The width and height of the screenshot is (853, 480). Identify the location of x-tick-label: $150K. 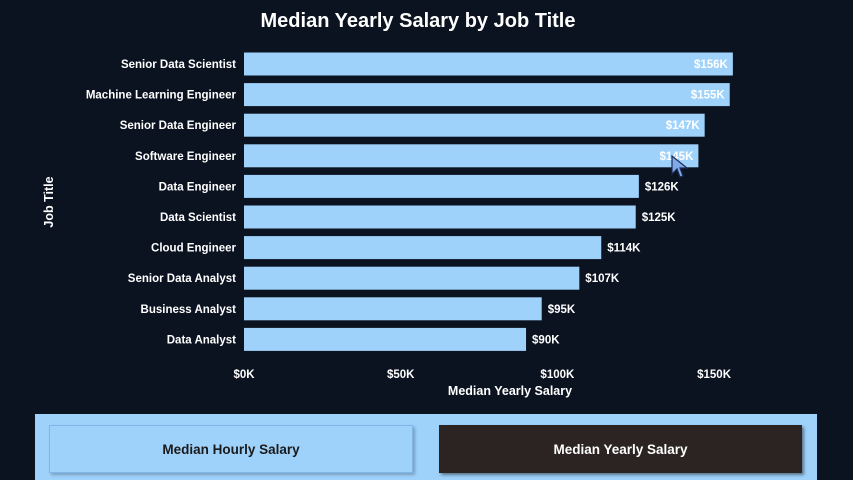
(714, 375).